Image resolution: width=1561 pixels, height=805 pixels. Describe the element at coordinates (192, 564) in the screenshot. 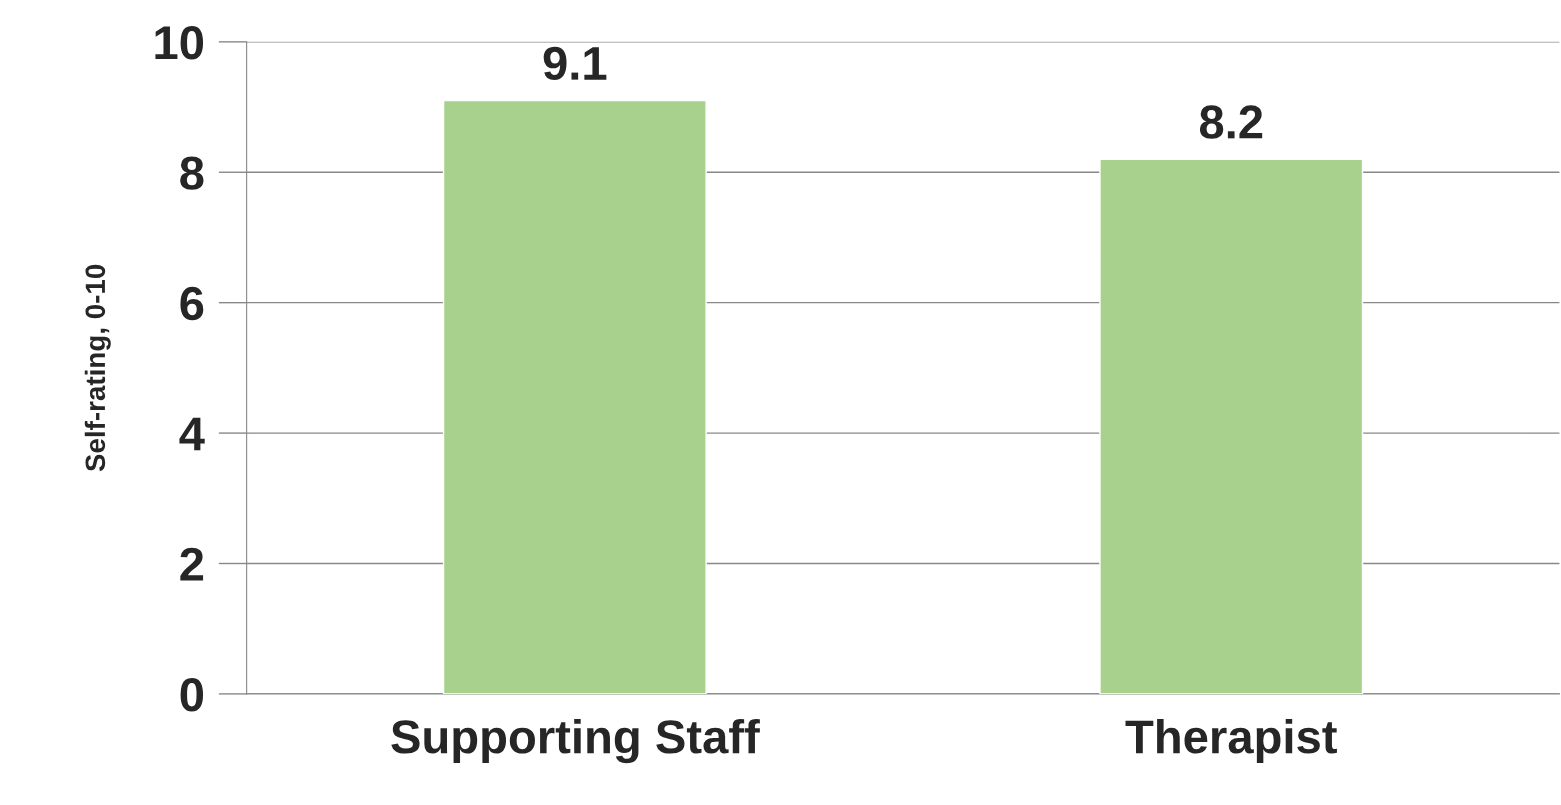

I see `y-tick-label: 2` at that location.